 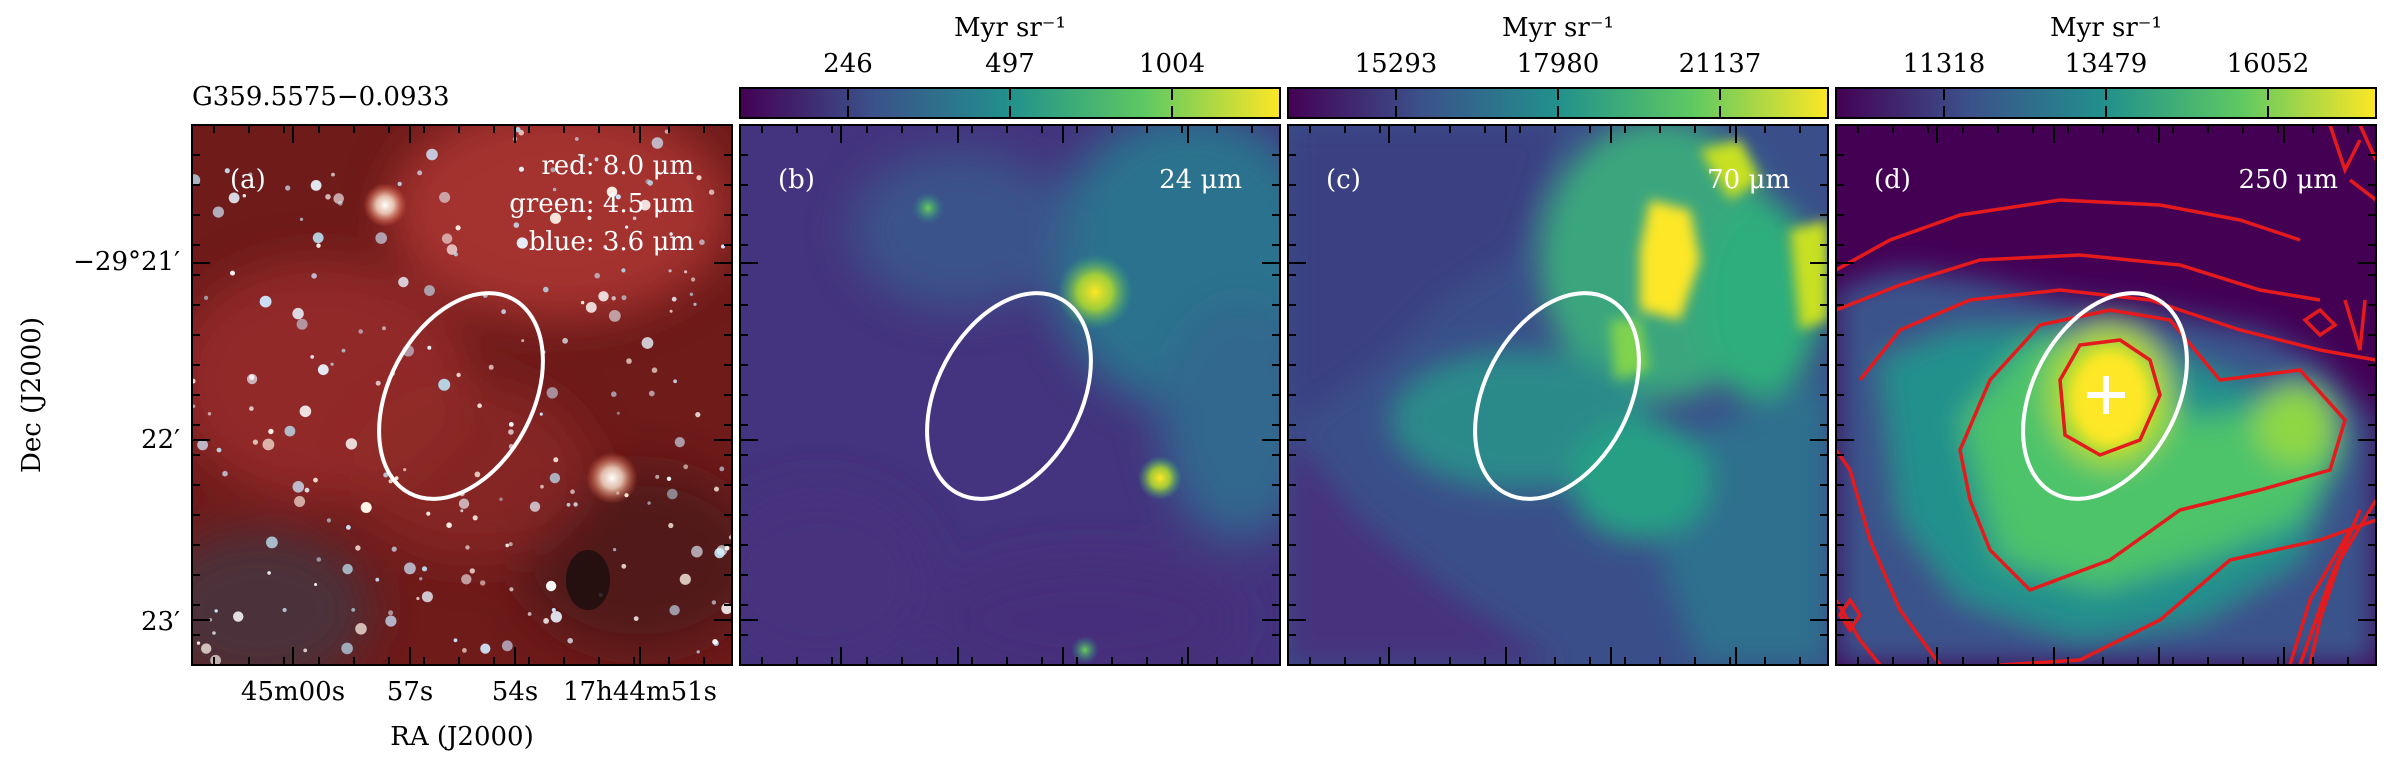 I want to click on colorbar-b-tick-1: 246, so click(x=848, y=64).